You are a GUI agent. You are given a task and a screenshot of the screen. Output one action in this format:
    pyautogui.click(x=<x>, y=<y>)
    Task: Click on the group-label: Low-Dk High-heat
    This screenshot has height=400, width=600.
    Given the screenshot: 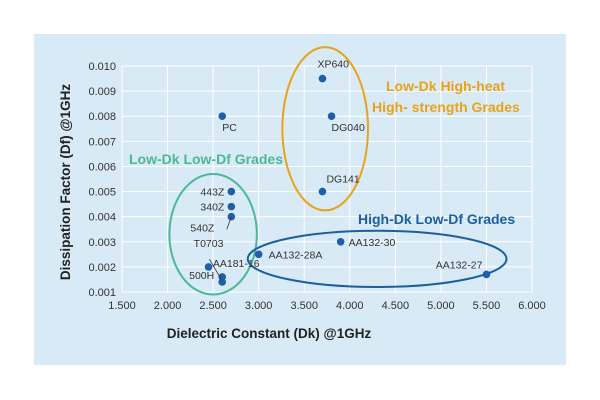 What is the action you would take?
    pyautogui.click(x=445, y=86)
    